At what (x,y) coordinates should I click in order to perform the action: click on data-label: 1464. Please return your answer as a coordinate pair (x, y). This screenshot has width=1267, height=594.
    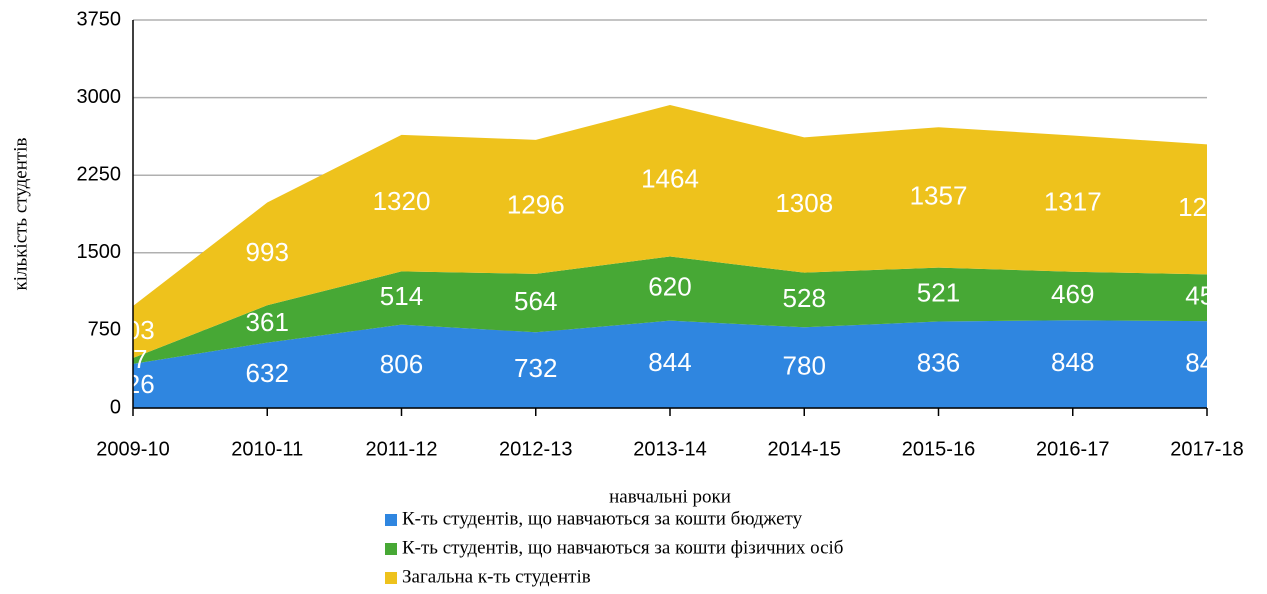
    Looking at the image, I should click on (670, 179).